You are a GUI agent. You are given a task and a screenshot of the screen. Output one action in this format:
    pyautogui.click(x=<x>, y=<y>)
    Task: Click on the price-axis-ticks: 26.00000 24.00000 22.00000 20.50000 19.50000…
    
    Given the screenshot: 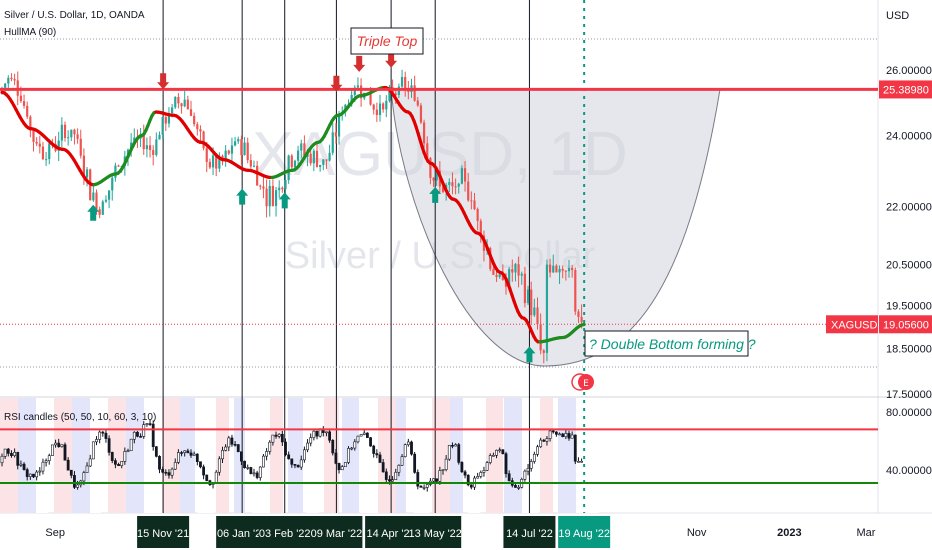 What is the action you would take?
    pyautogui.click(x=909, y=233)
    